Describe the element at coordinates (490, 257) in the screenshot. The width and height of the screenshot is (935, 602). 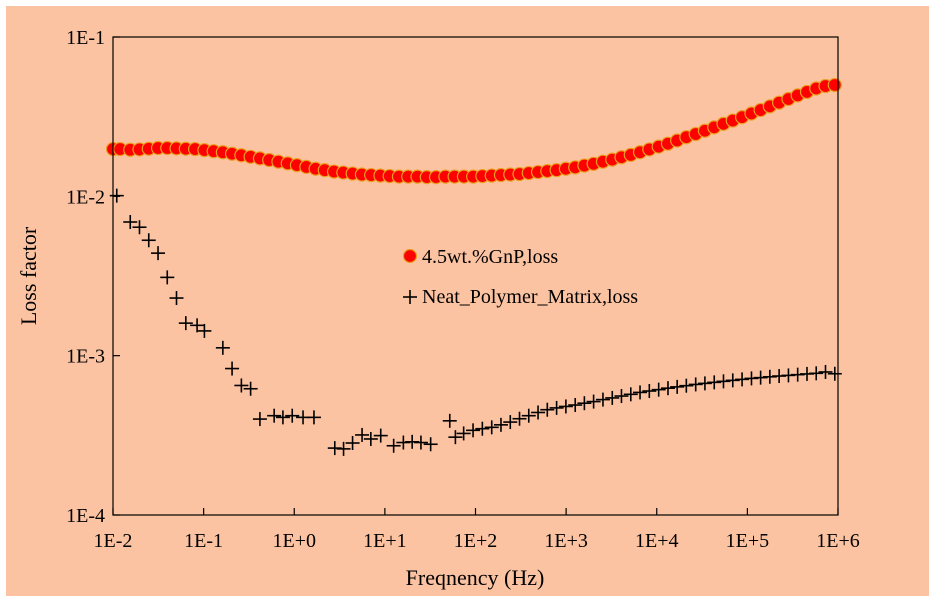
I see `legend-label-gnp: 4.5wt.%GnP,loss` at that location.